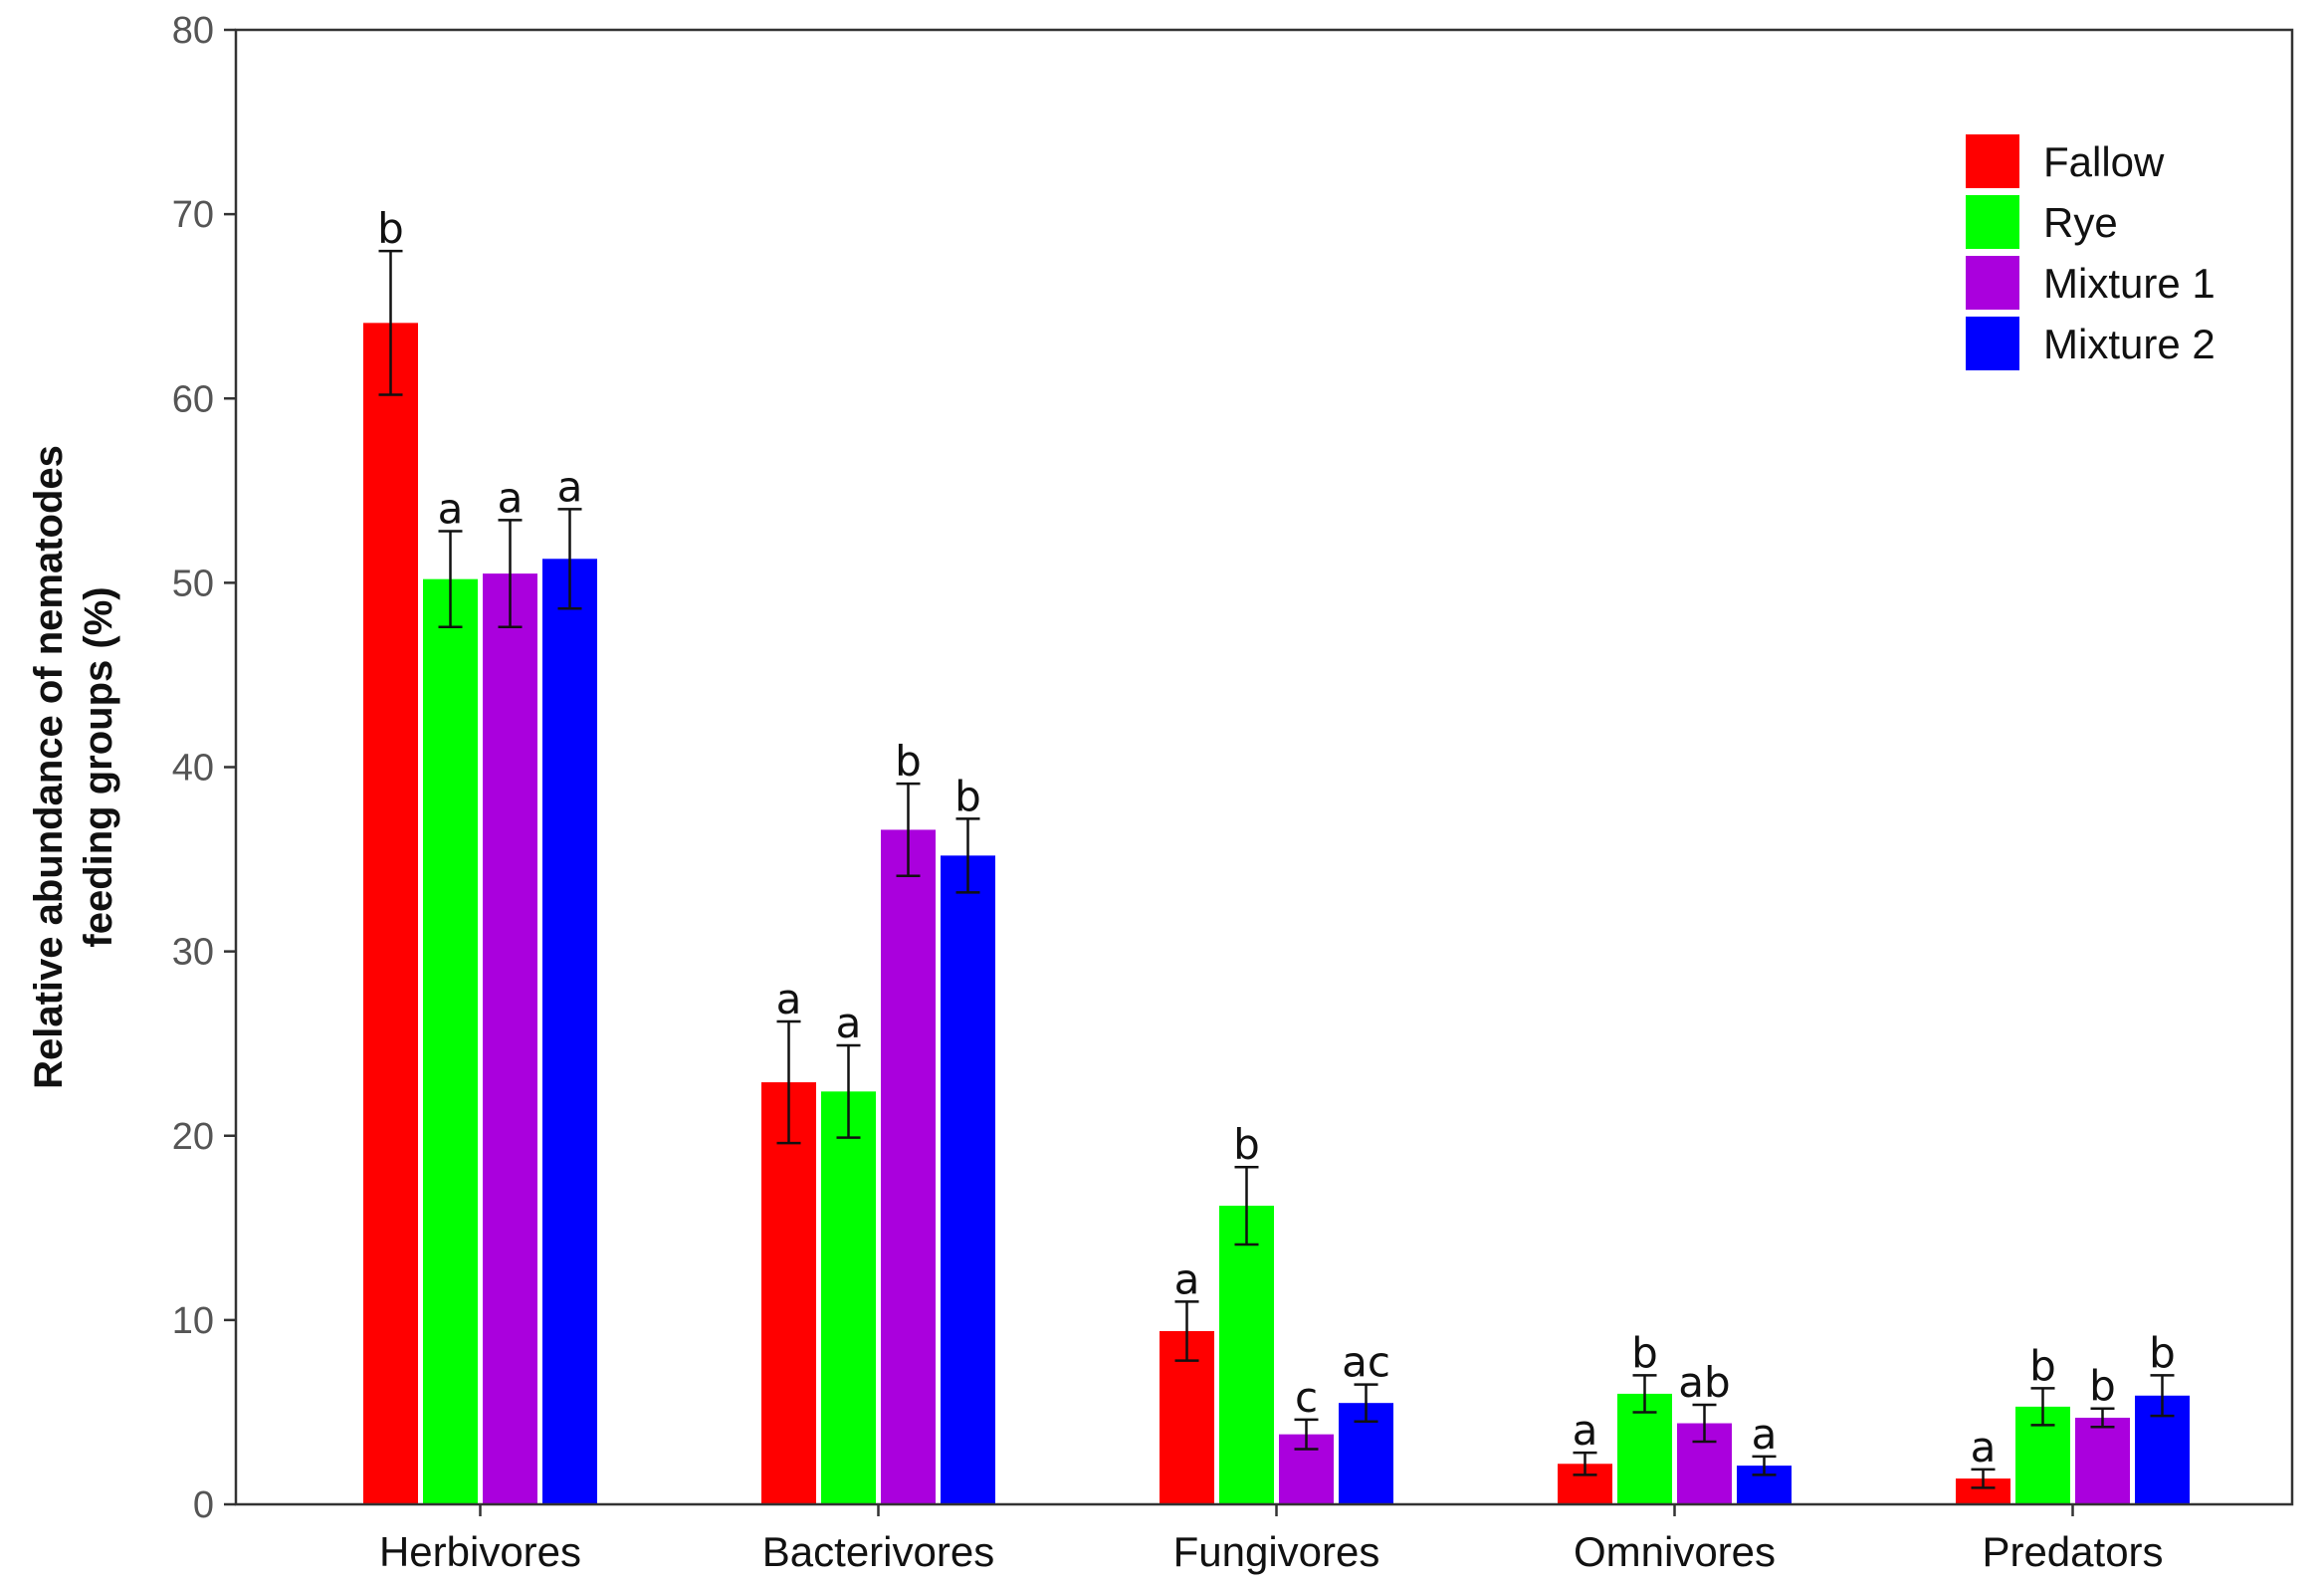 This screenshot has width=2324, height=1584. What do you see at coordinates (1704, 1382) in the screenshot?
I see `significance-letter: ab` at bounding box center [1704, 1382].